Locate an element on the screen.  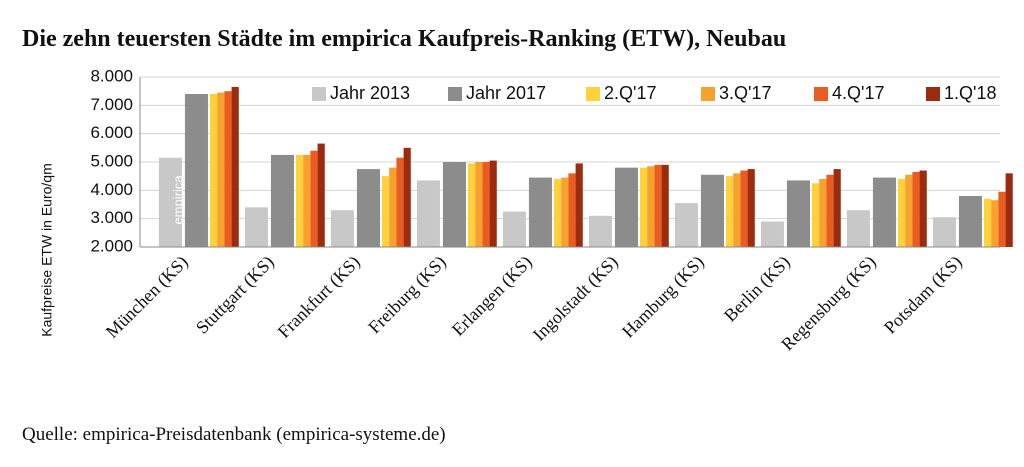
x-tick-label: Berlin (KS) is located at coordinates (757, 289).